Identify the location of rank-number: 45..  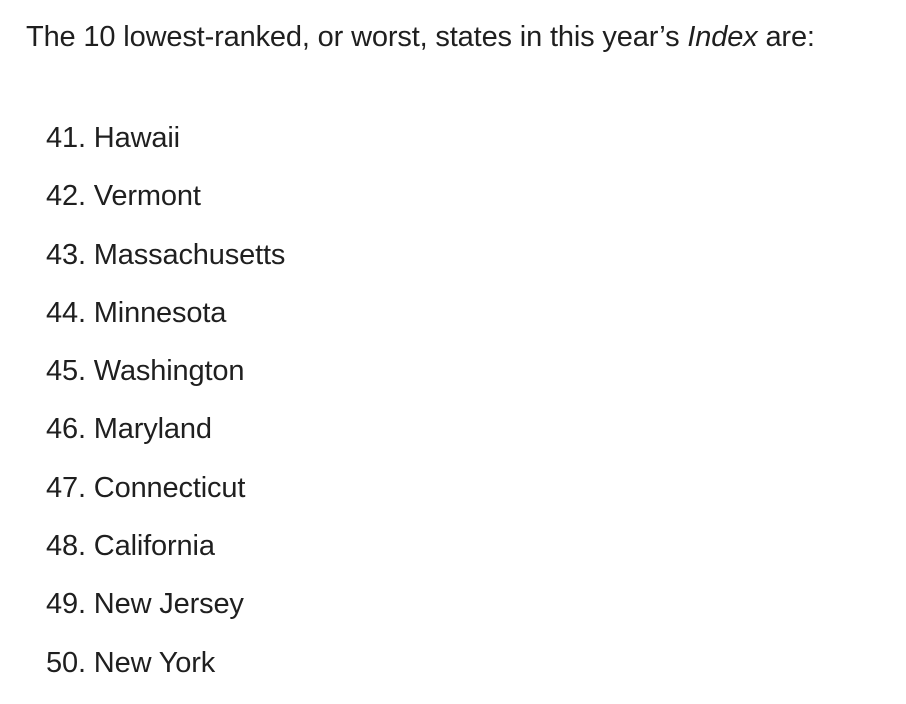
(66, 371).